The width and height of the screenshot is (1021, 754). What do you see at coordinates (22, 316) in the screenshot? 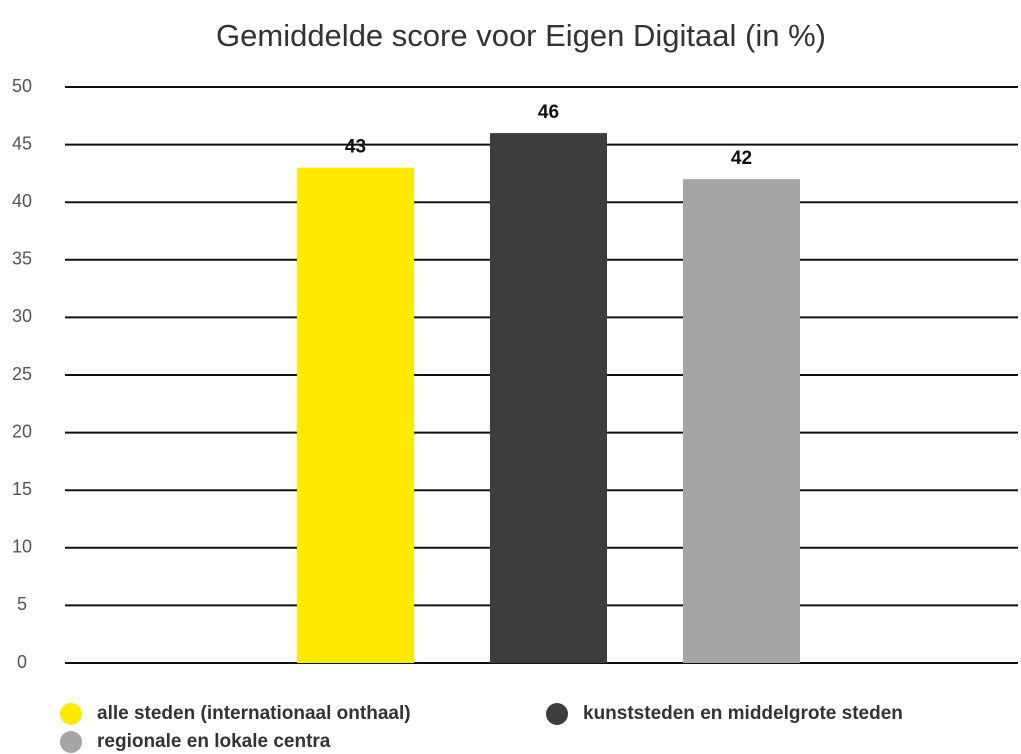
I see `y-tick-label: 30` at bounding box center [22, 316].